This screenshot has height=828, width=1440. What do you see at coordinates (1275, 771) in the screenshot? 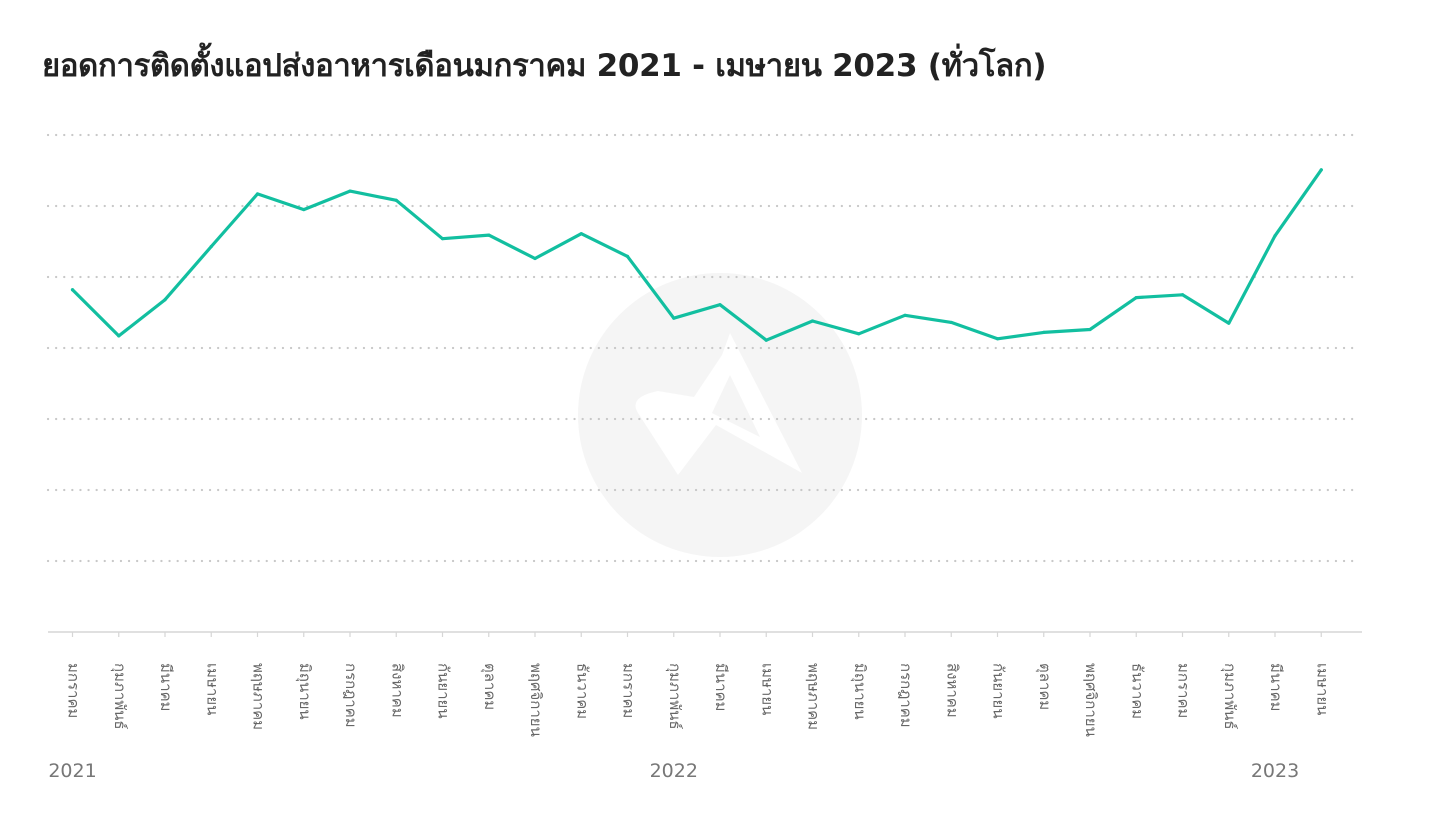
I see `year-label: 2023` at bounding box center [1275, 771].